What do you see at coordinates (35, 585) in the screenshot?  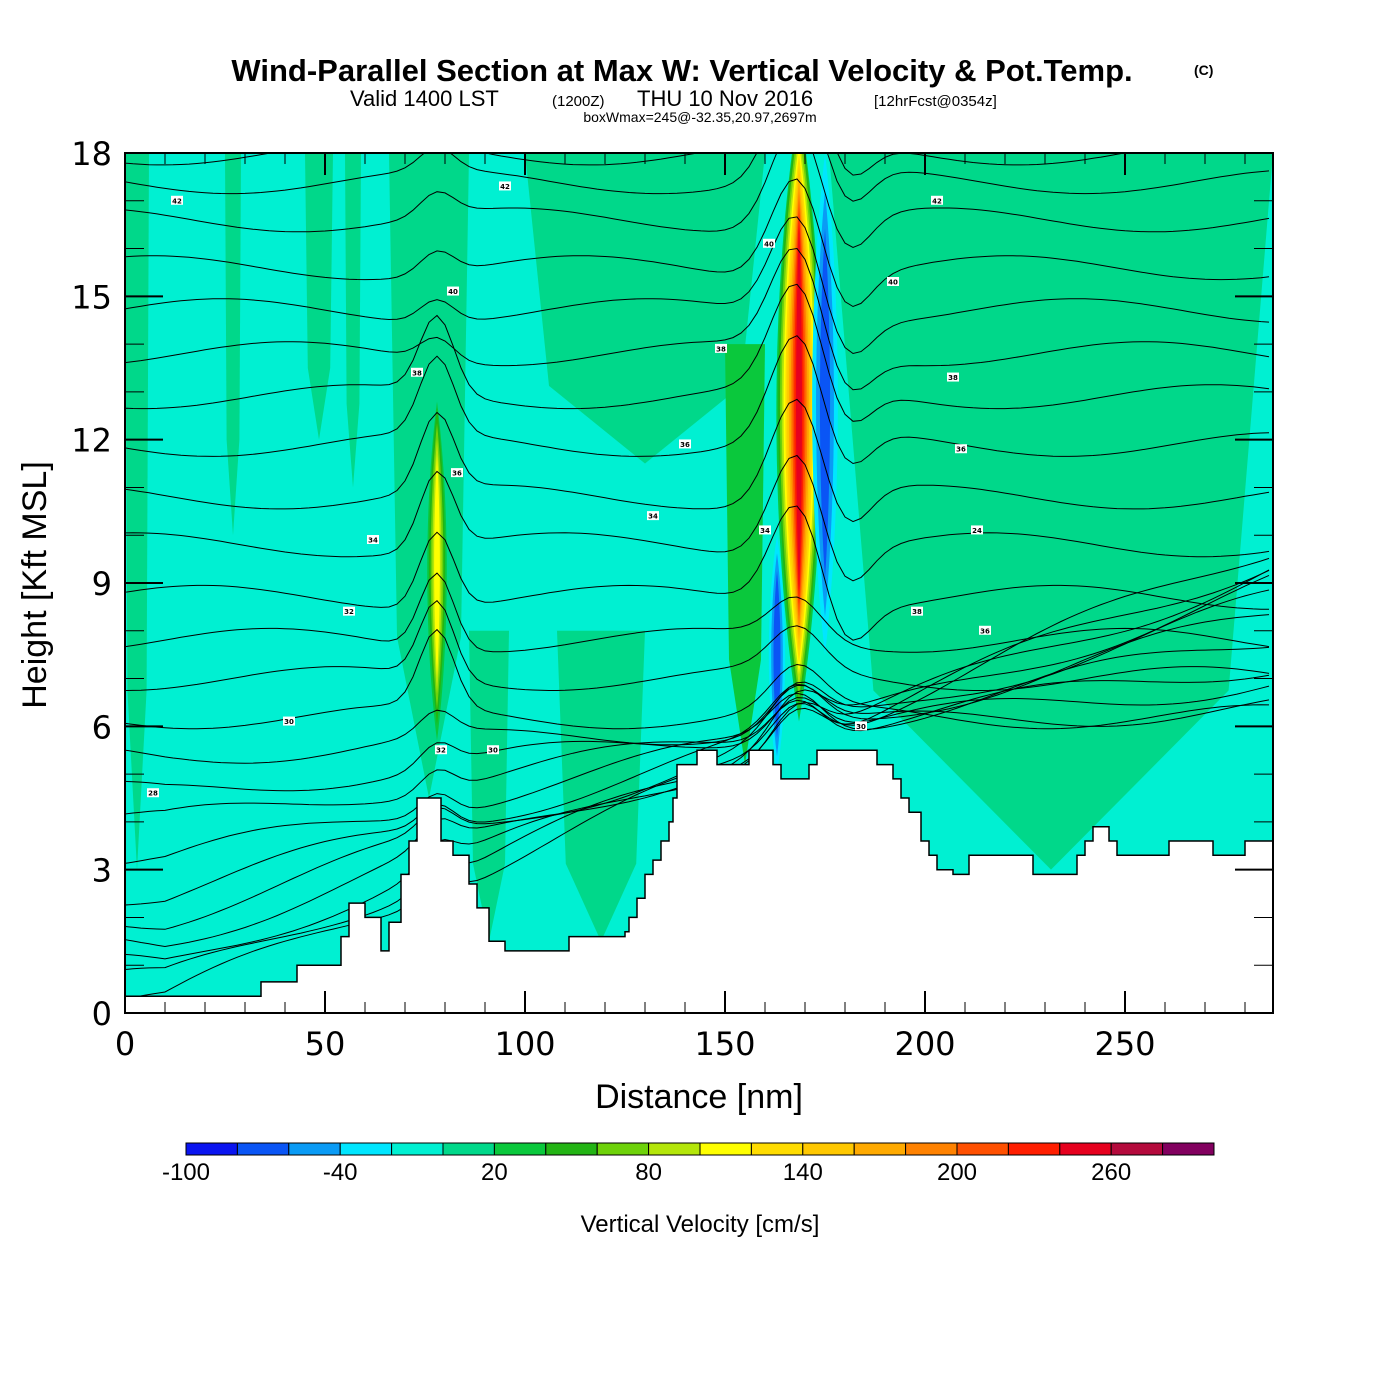 I see `y-axis-label: Height [Kft MSL]` at bounding box center [35, 585].